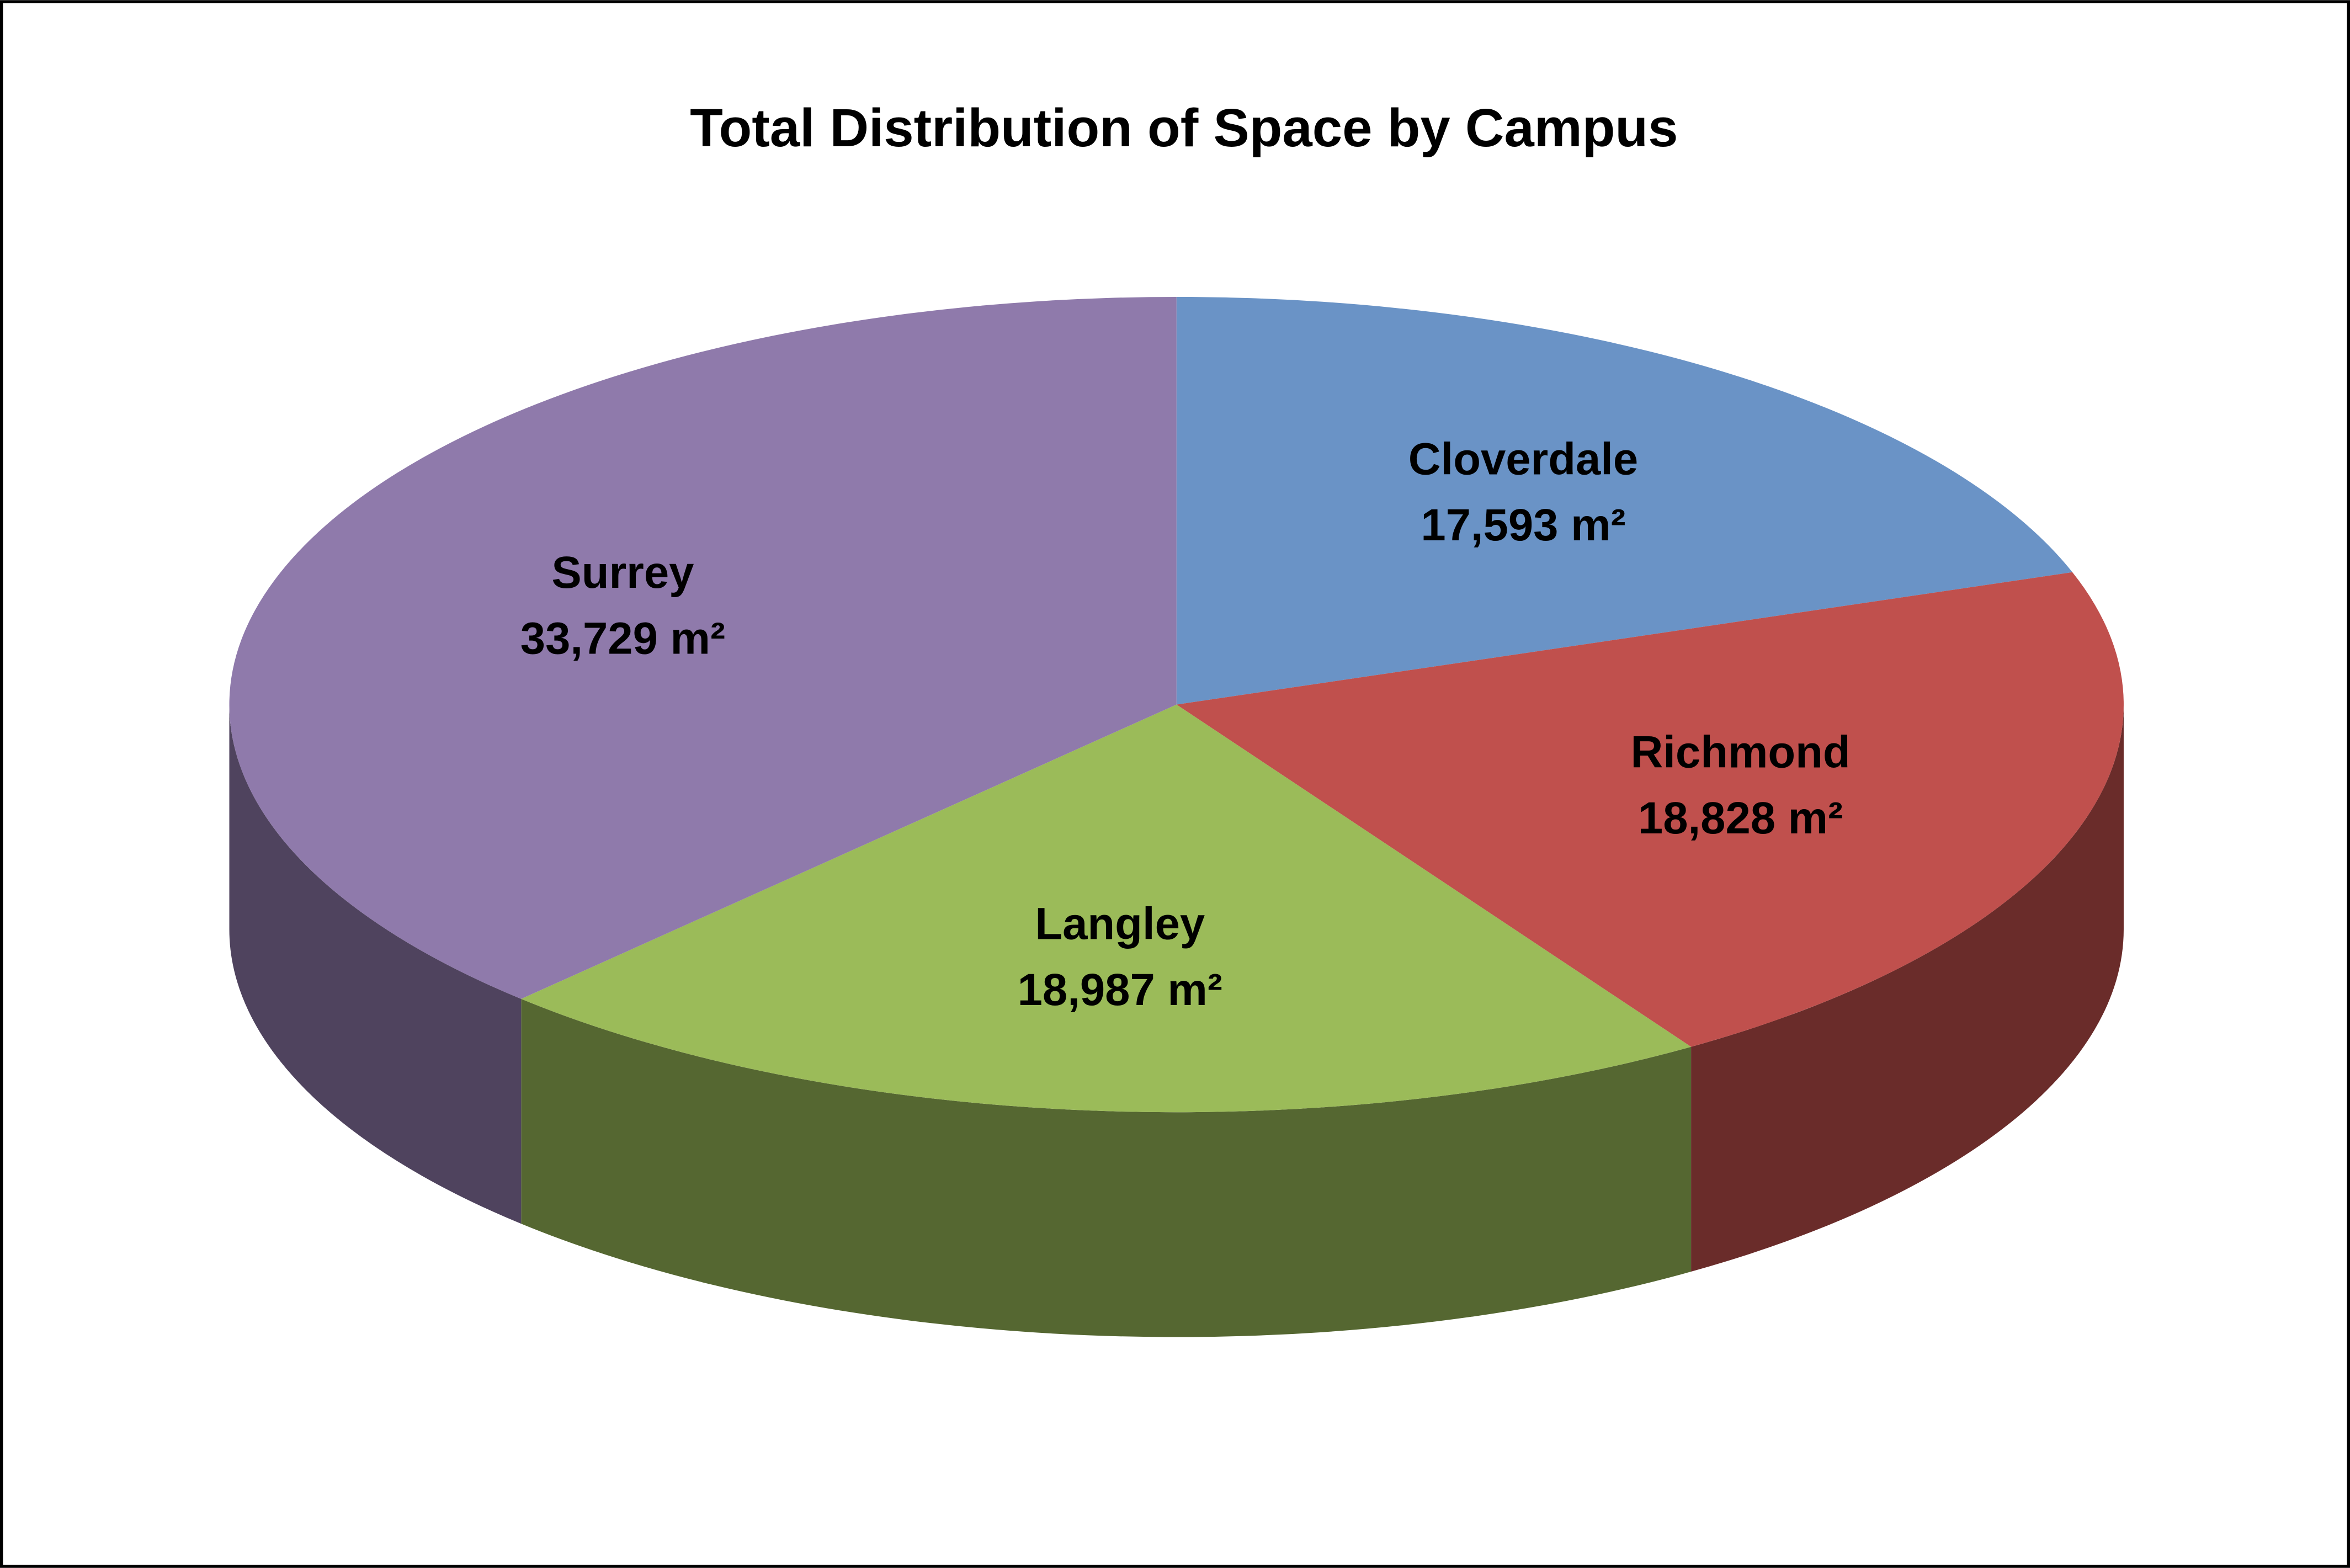 This screenshot has width=2350, height=1568. Describe the element at coordinates (1120, 924) in the screenshot. I see `slice-label: Langley` at that location.